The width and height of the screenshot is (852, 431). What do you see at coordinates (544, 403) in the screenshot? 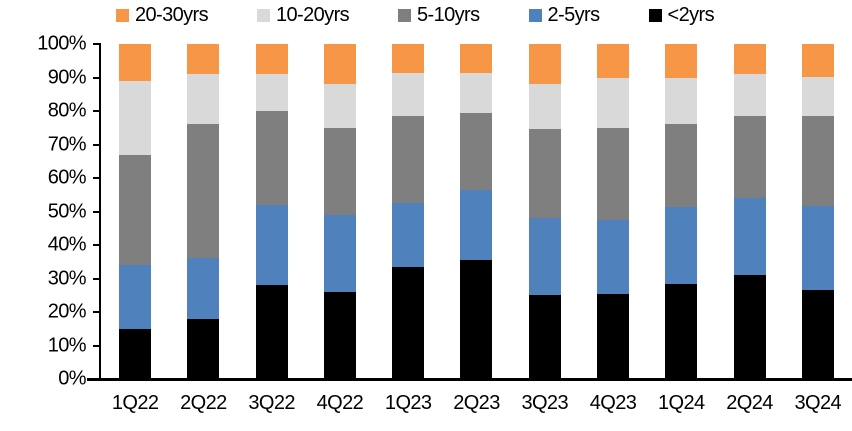
I see `x-tick-label: 3Q23` at bounding box center [544, 403].